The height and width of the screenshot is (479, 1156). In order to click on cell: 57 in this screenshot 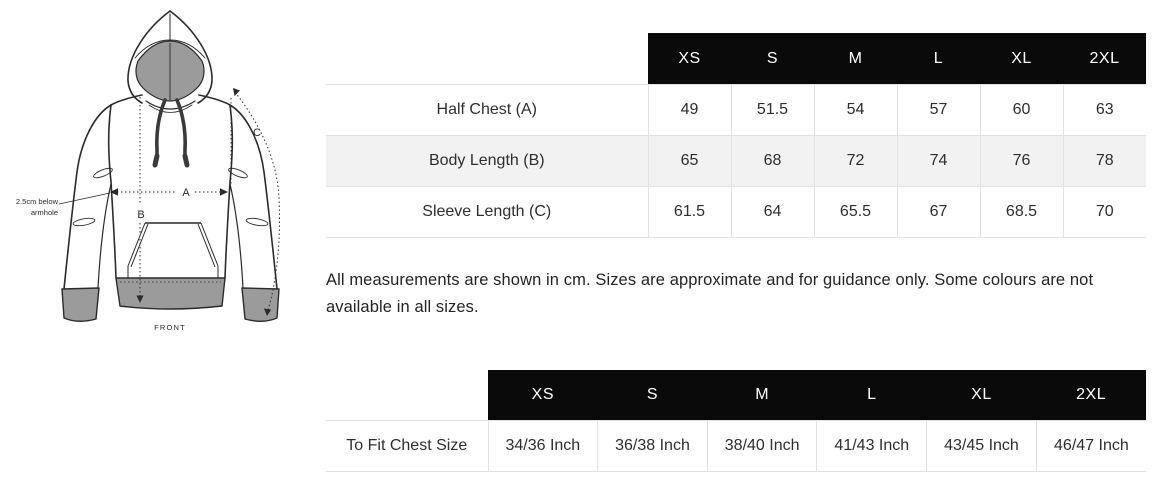, I will do `click(938, 110)`.